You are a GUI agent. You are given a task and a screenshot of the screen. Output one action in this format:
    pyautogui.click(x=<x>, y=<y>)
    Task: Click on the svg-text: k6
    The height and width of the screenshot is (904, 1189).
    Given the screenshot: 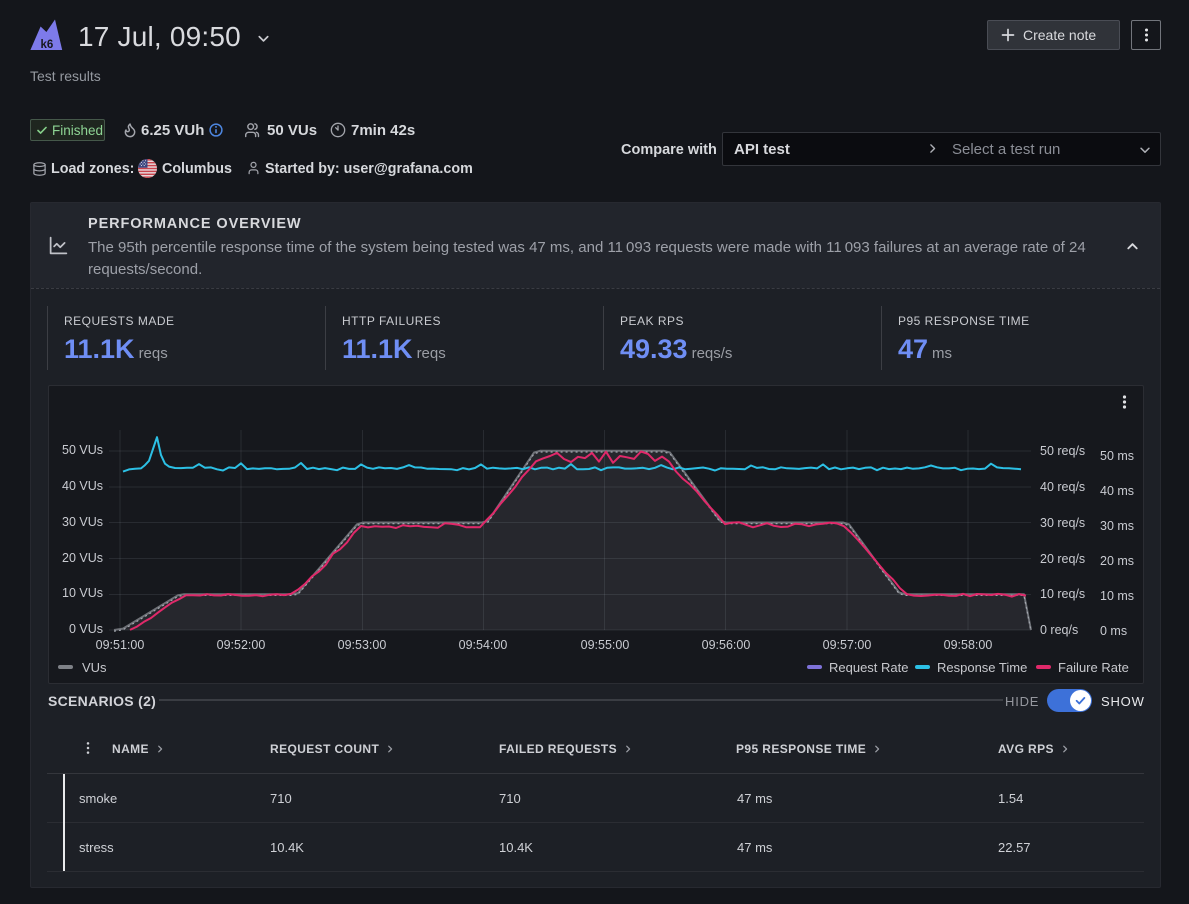 What is the action you would take?
    pyautogui.click(x=47, y=45)
    